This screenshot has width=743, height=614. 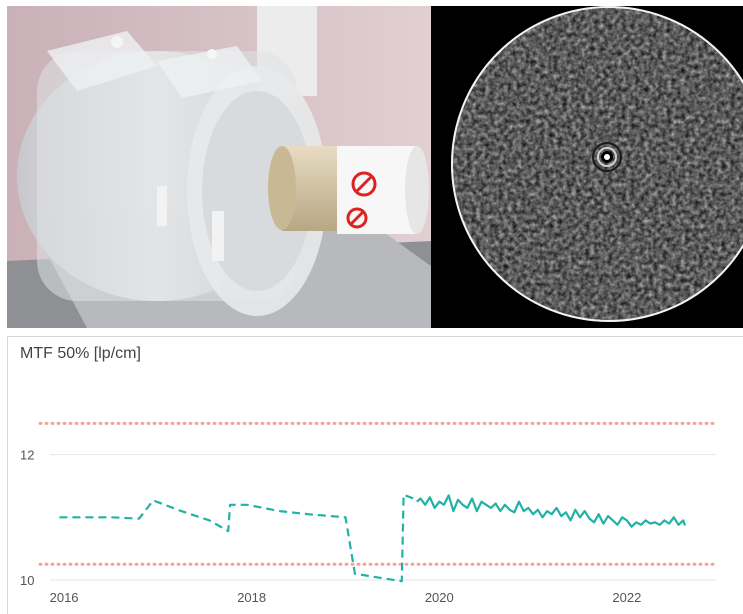 What do you see at coordinates (439, 597) in the screenshot?
I see `x-tick-label: 2020` at bounding box center [439, 597].